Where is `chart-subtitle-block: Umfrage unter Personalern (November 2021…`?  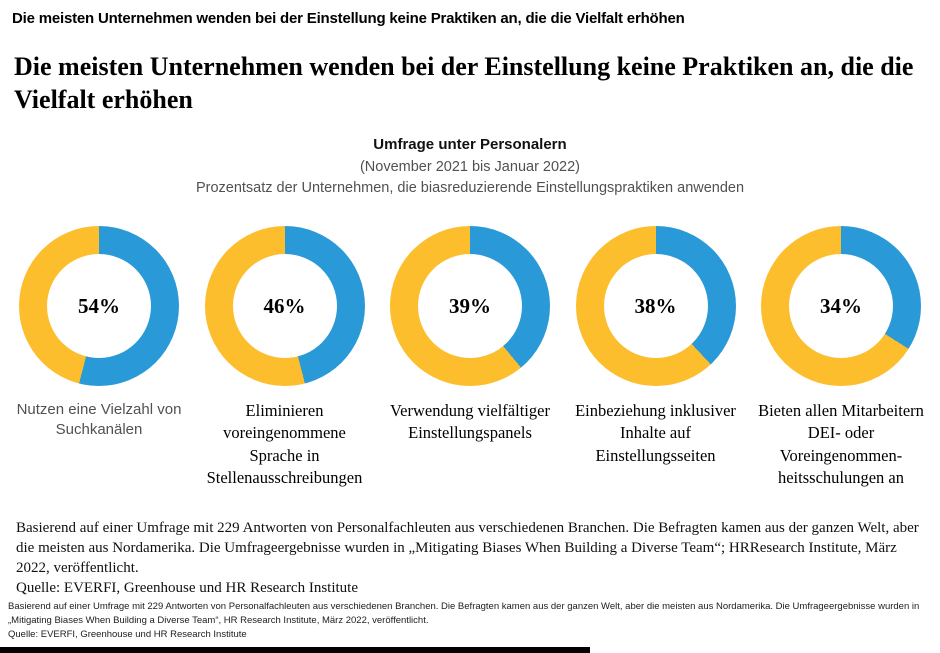 chart-subtitle-block: Umfrage unter Personalern (November 2021… is located at coordinates (470, 167).